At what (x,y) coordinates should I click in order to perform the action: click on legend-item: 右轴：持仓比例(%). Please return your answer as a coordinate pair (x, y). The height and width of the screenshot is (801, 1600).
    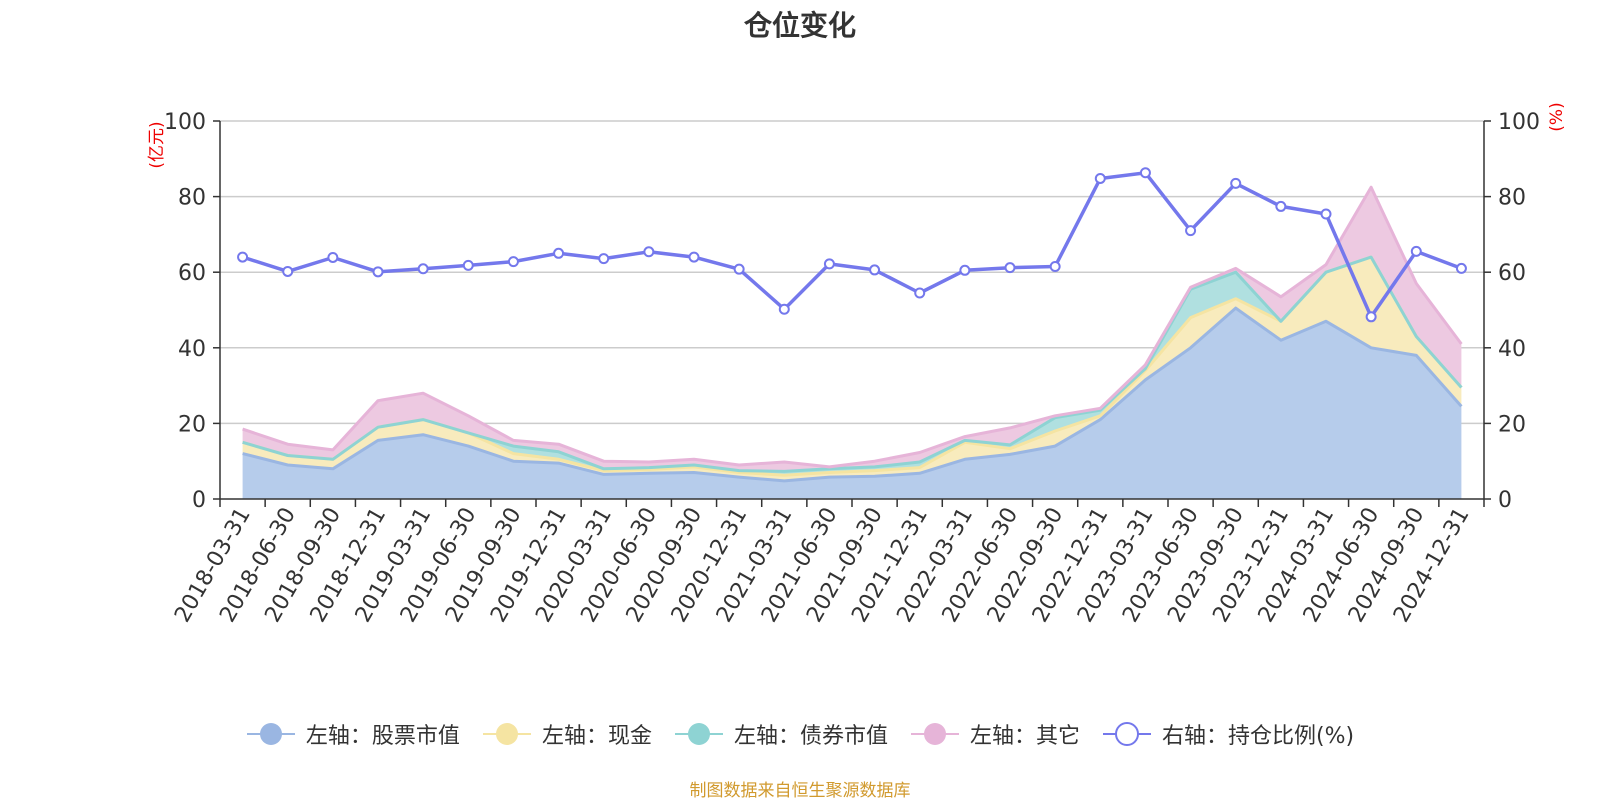
    Looking at the image, I should click on (1228, 734).